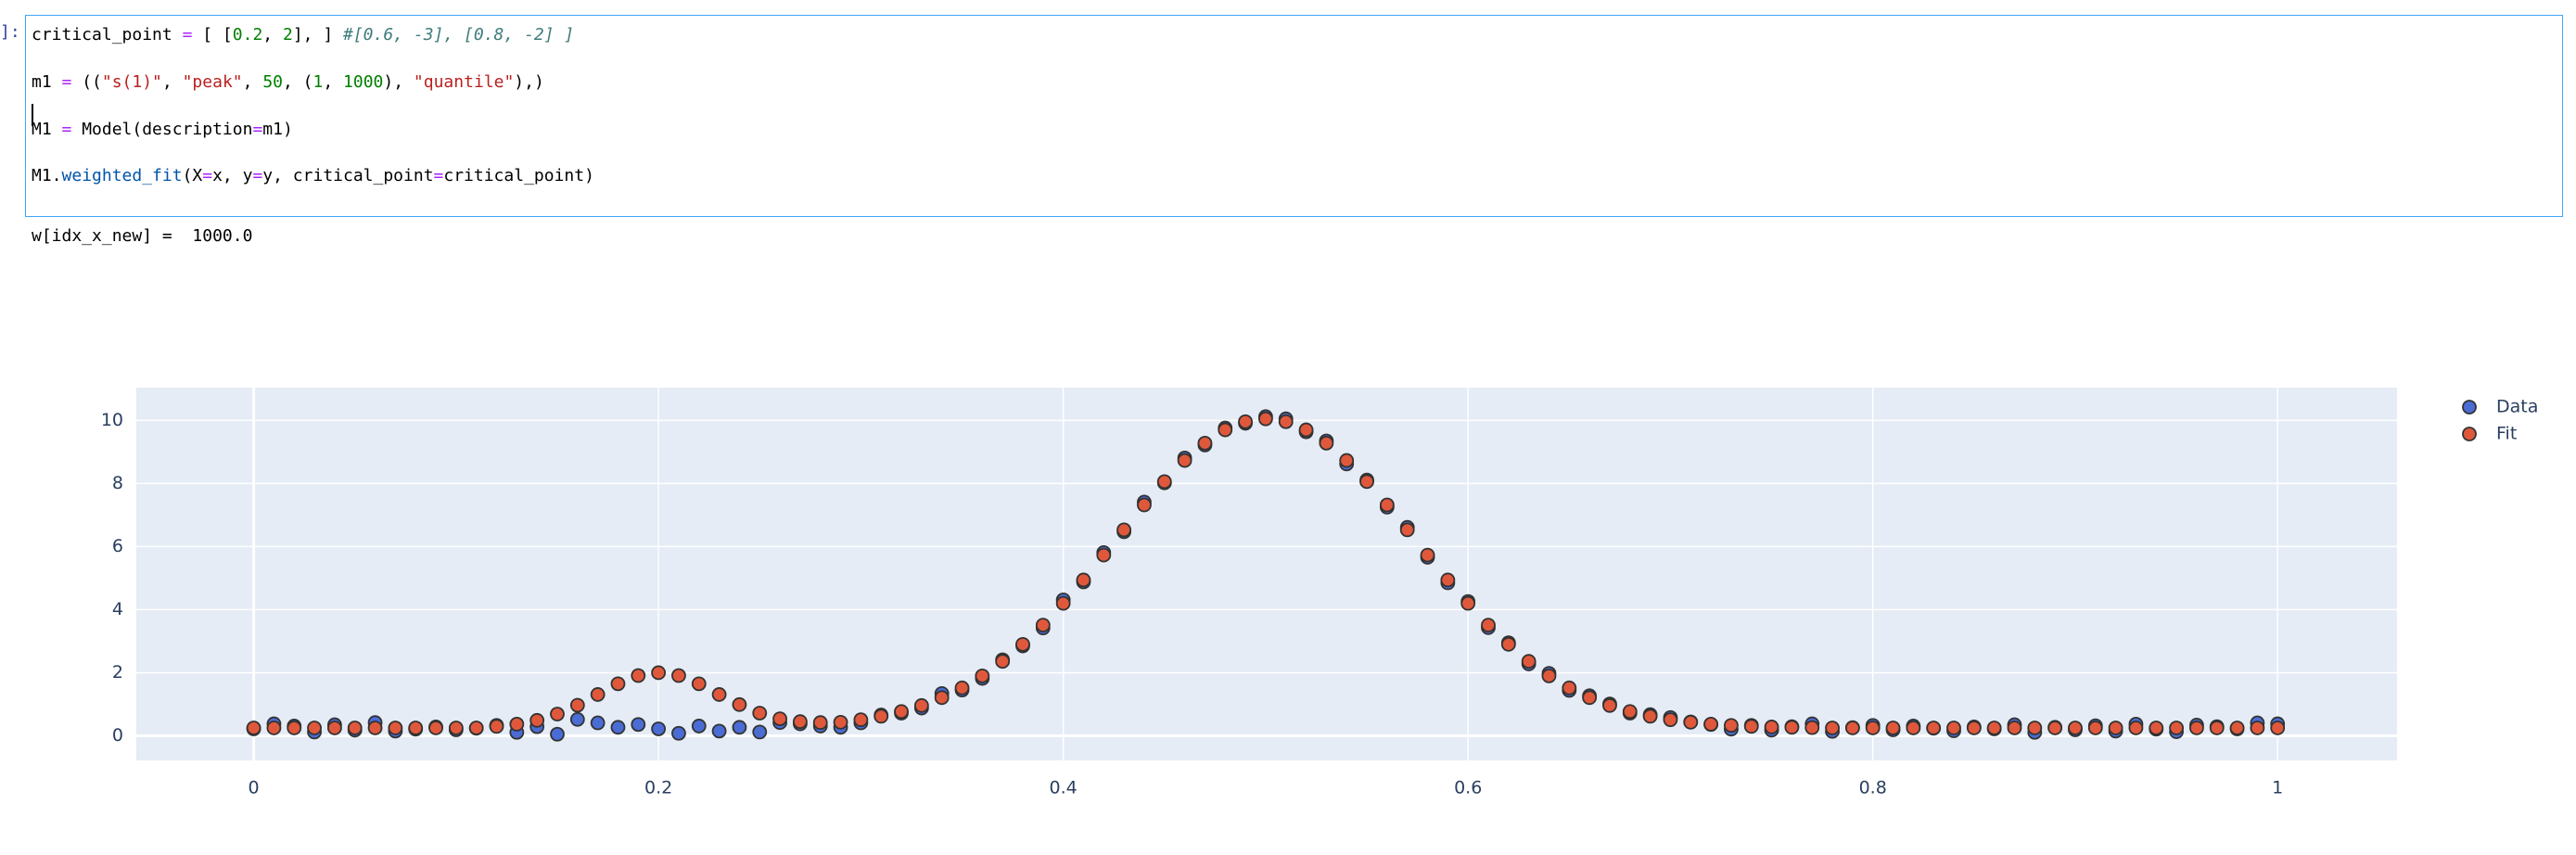 This screenshot has height=855, width=2576. I want to click on legend-label: Fit, so click(2506, 434).